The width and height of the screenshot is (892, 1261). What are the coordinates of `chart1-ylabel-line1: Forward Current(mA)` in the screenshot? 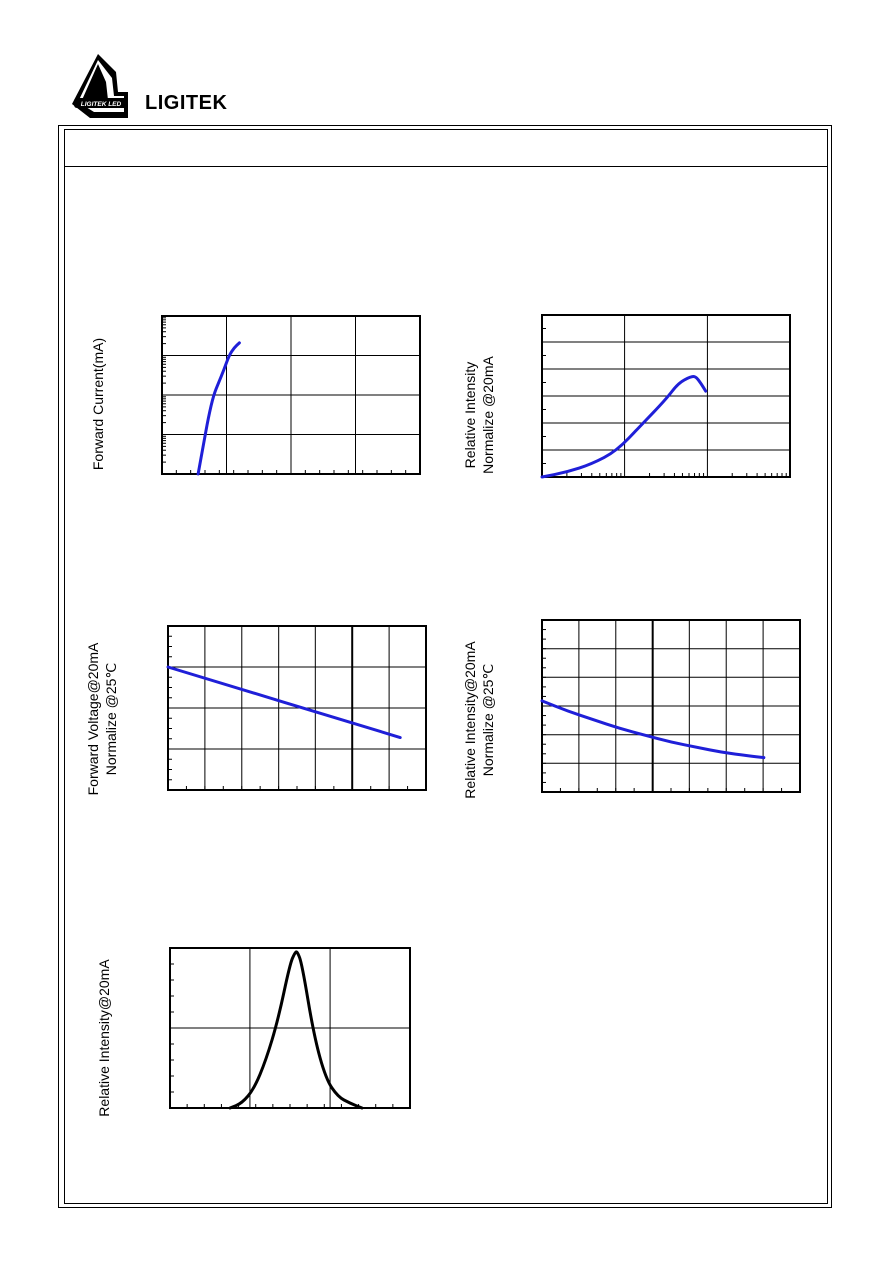 It's located at (98, 404).